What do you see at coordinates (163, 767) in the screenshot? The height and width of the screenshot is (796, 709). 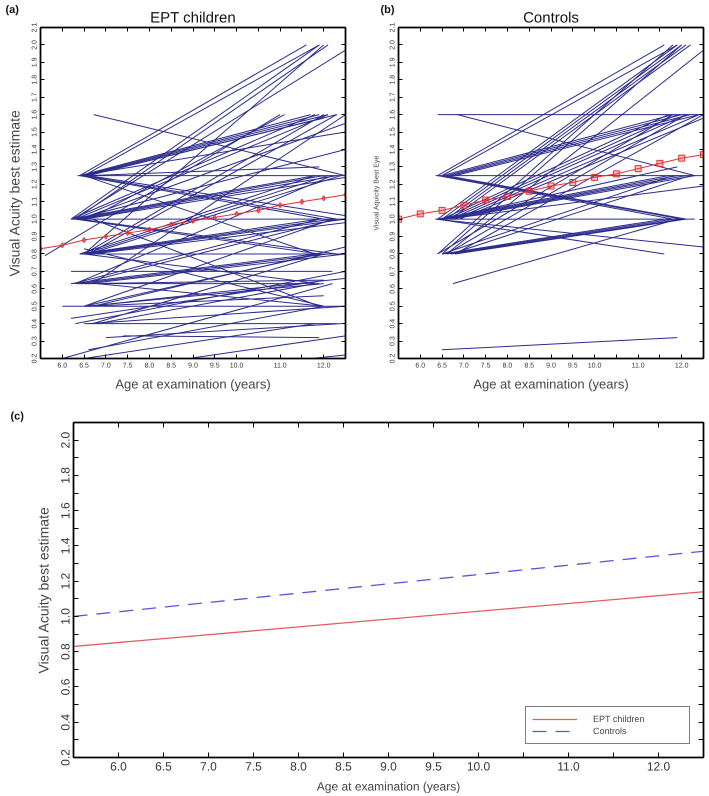 I see `x-tick-label: 6.5` at bounding box center [163, 767].